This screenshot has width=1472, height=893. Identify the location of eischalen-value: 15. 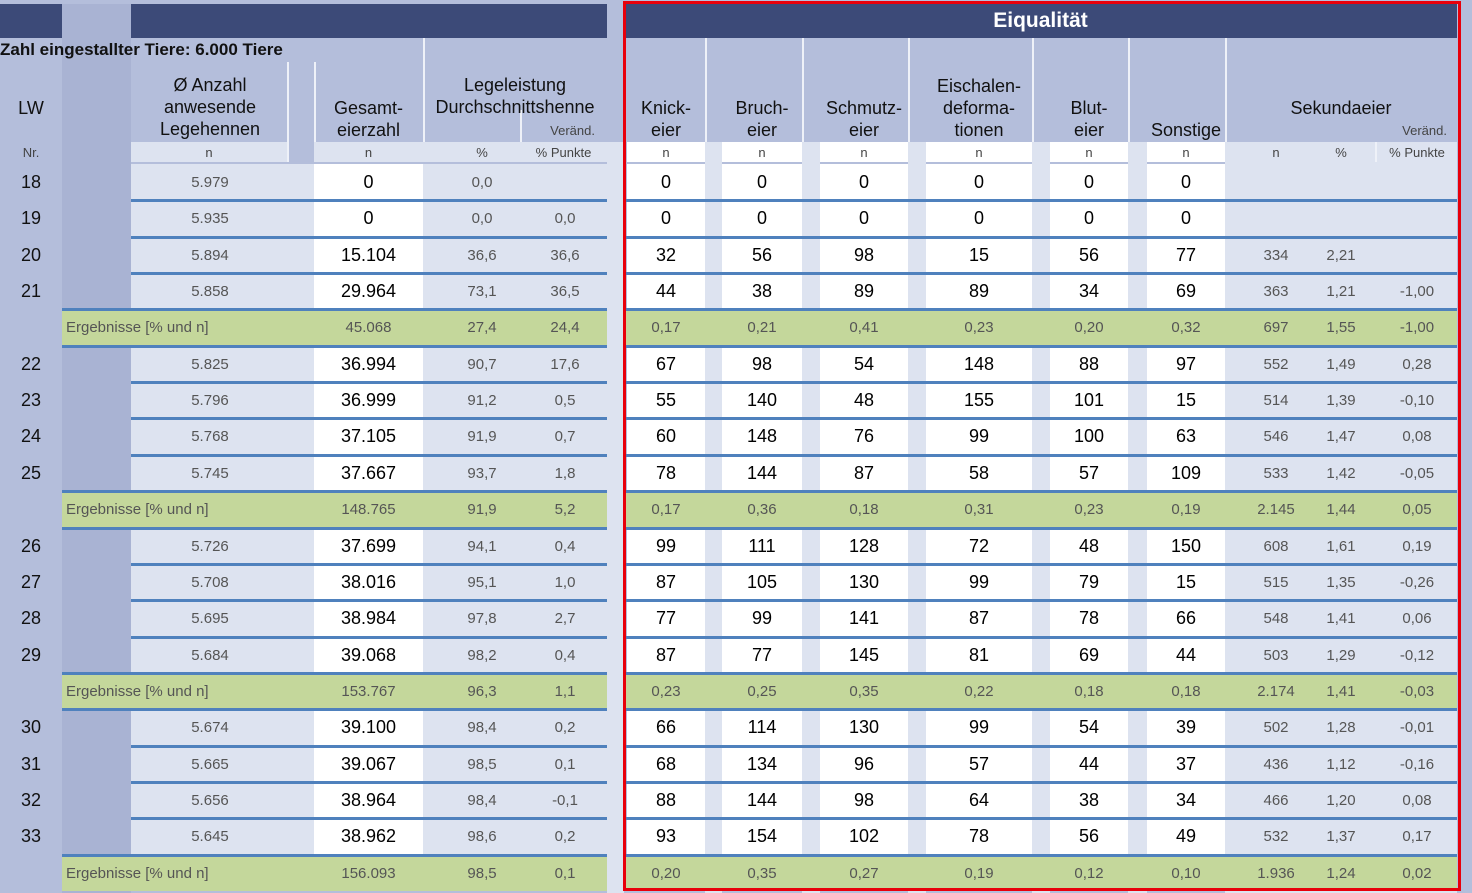
(979, 254).